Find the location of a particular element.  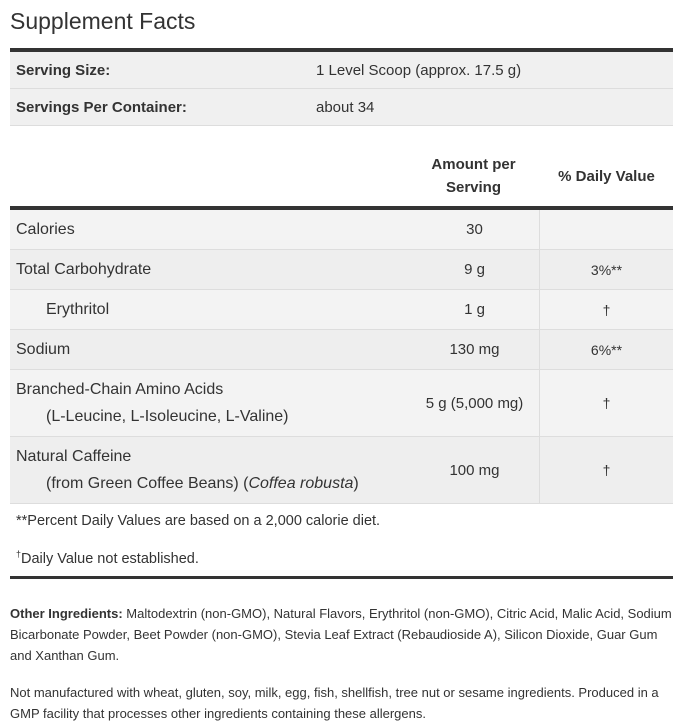

servings-per-container-label: Servings Per Container: is located at coordinates (160, 107).